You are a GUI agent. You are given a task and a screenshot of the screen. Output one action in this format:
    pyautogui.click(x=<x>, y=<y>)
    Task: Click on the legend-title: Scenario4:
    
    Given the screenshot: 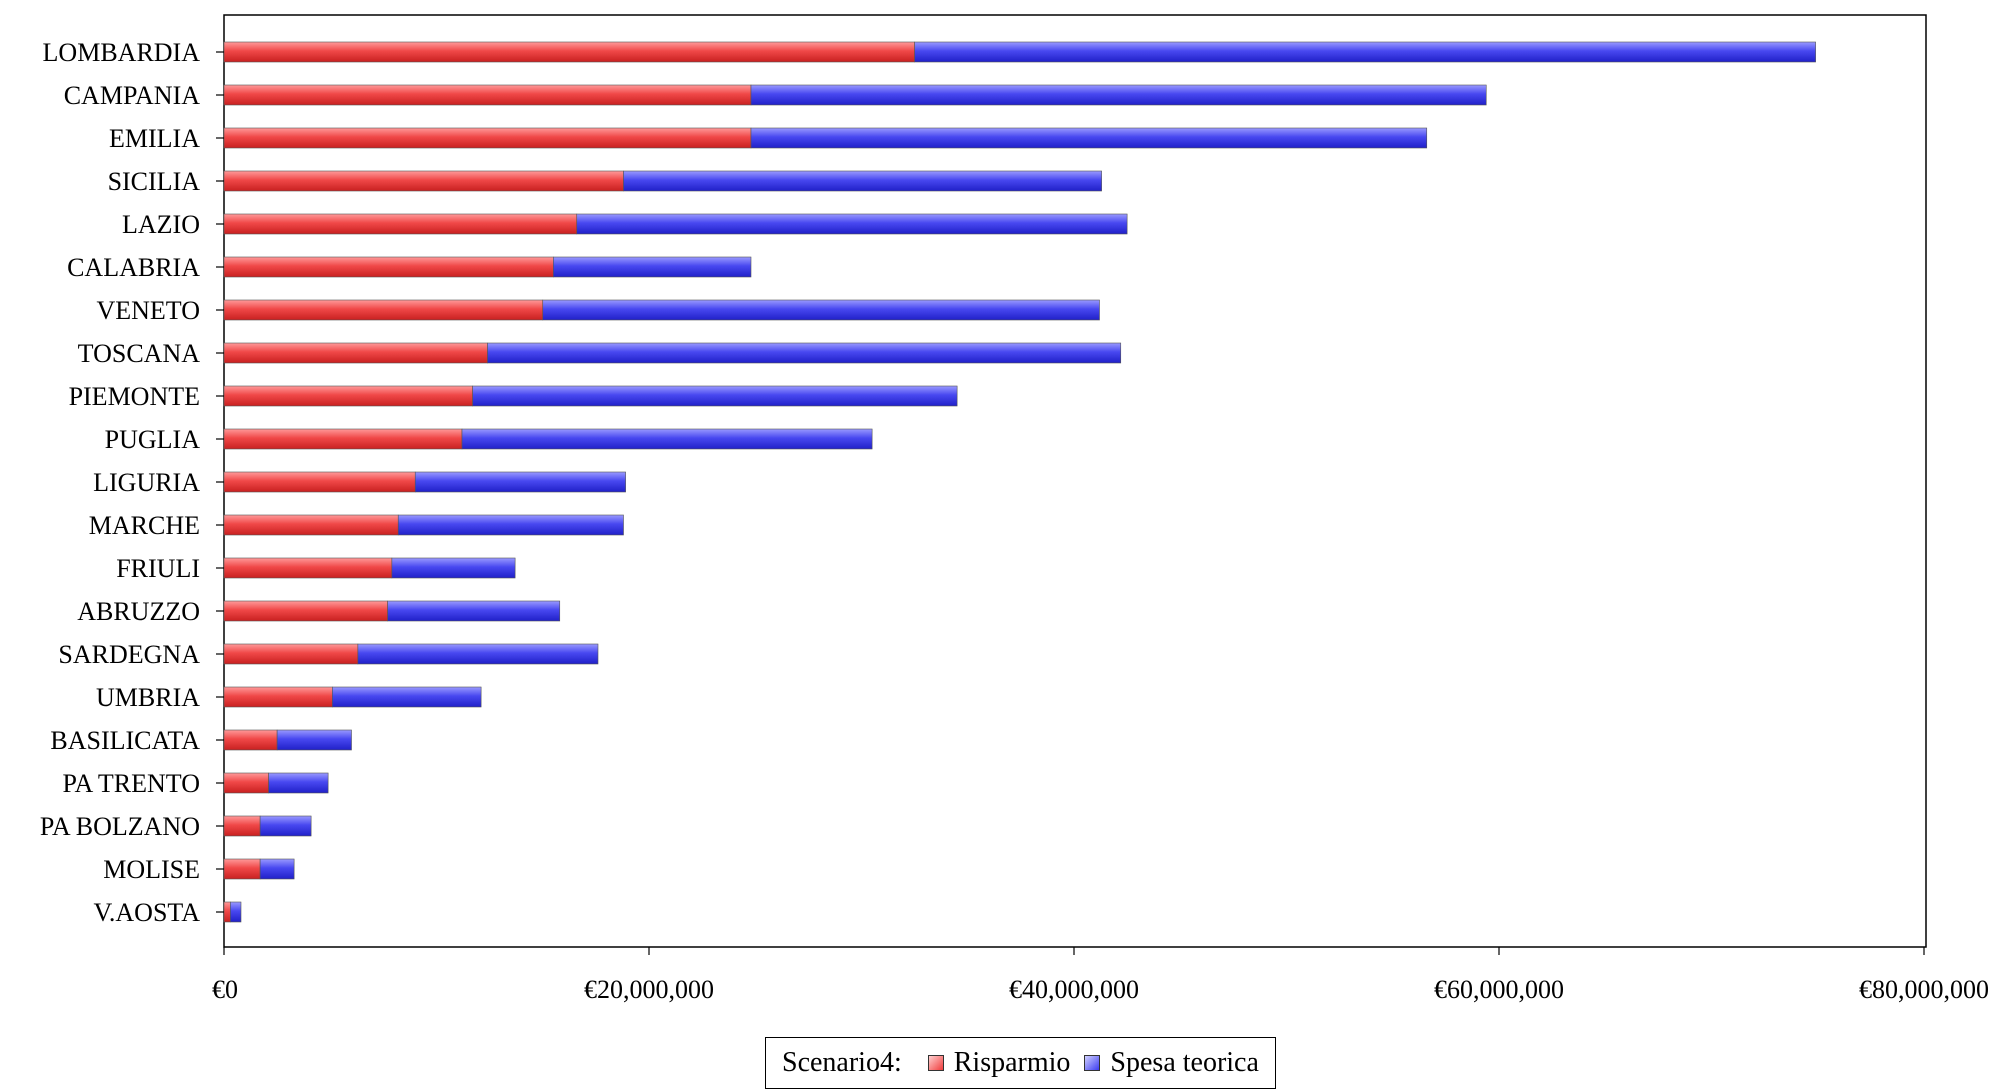 What is the action you would take?
    pyautogui.click(x=842, y=1062)
    